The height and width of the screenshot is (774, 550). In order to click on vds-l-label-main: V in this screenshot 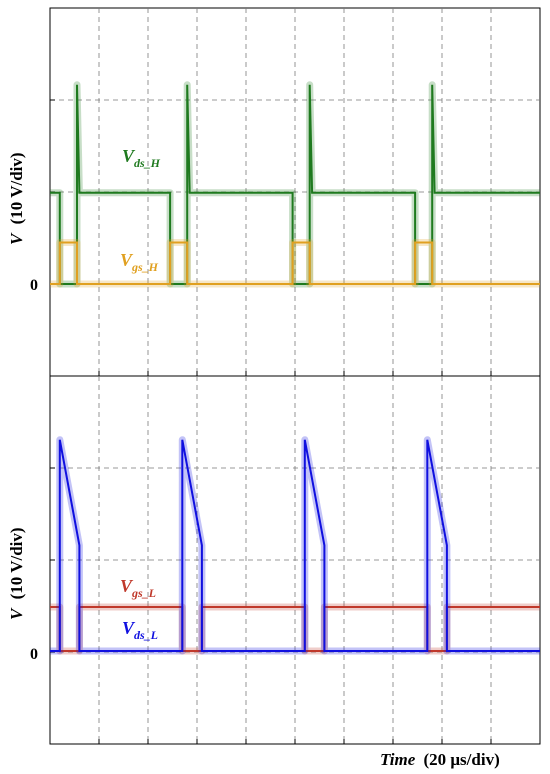, I will do `click(129, 628)`.